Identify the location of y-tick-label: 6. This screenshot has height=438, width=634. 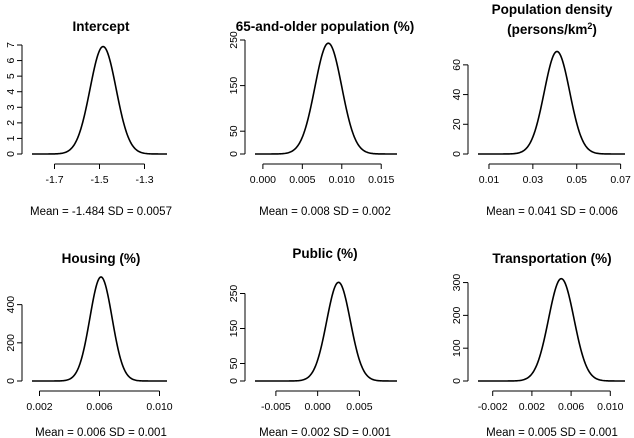
(11, 60).